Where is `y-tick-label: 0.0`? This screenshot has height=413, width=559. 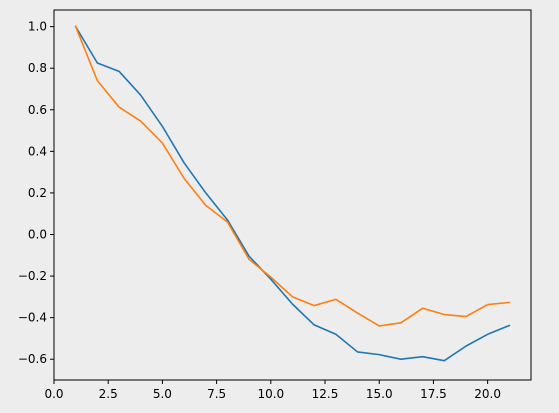 y-tick-label: 0.0 is located at coordinates (37, 234).